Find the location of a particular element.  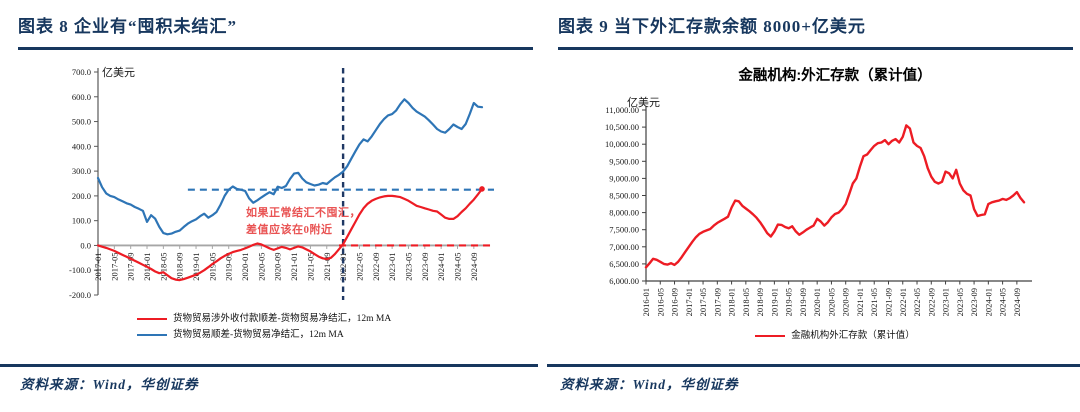

y-tick-label: 7,500.00 is located at coordinates (624, 230).